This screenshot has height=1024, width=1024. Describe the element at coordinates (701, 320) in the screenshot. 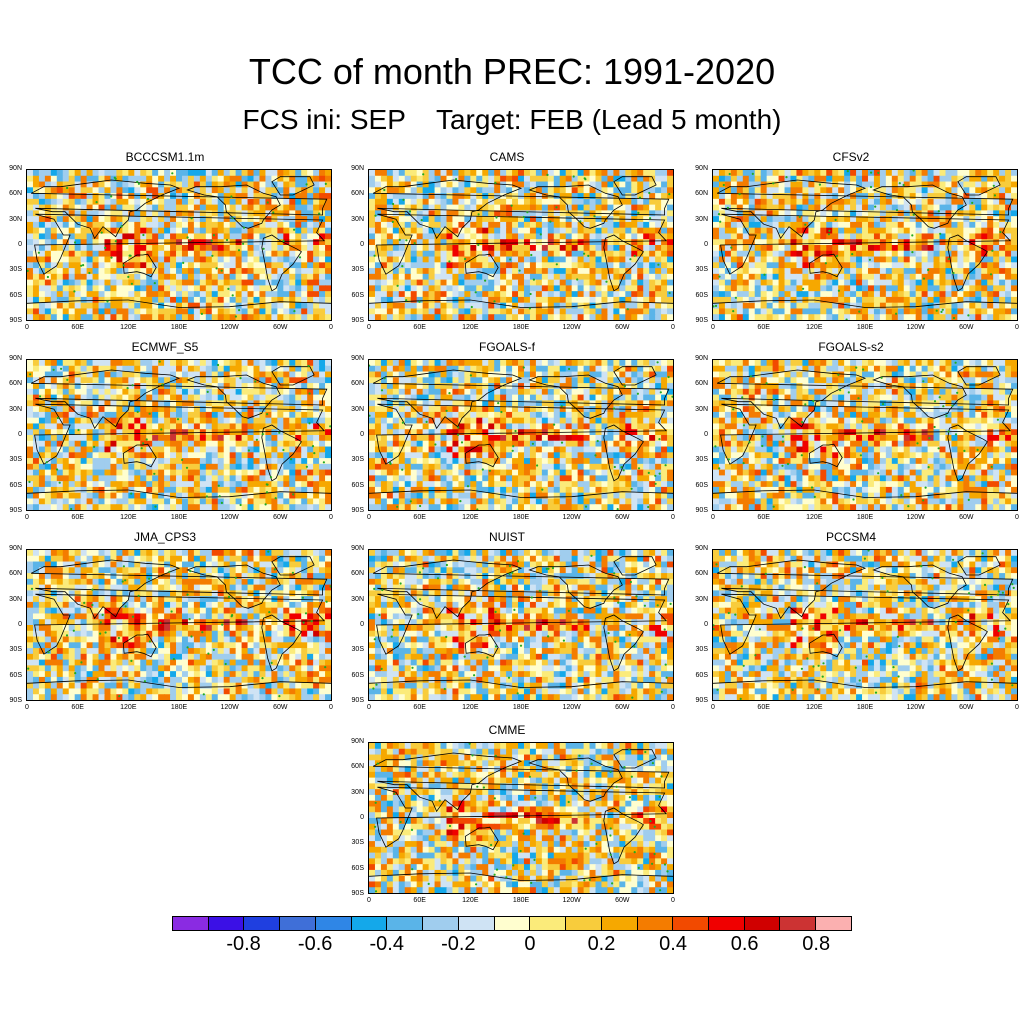

I see `latitude-label: 90S` at that location.